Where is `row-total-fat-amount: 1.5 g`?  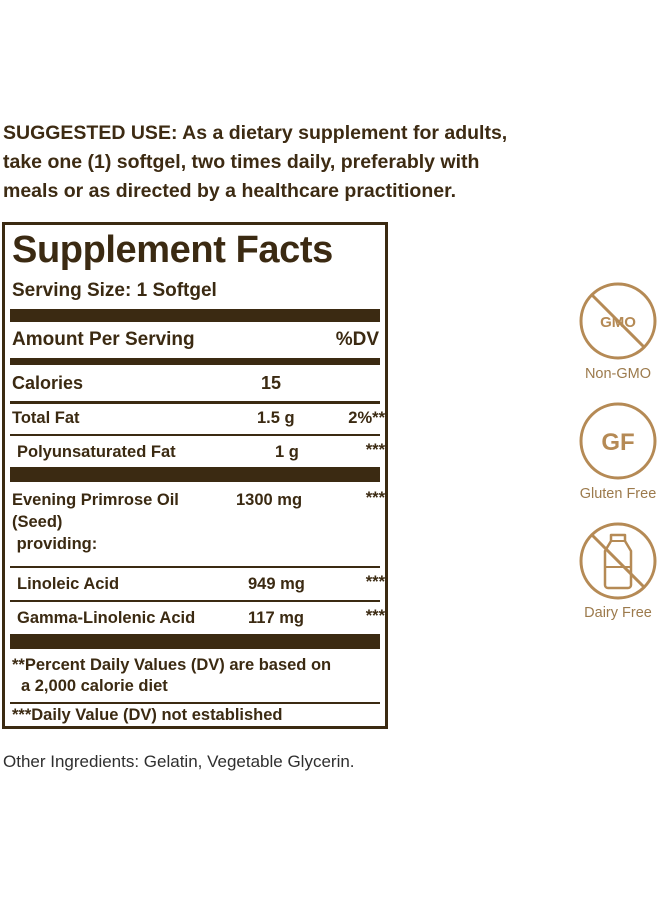 row-total-fat-amount: 1.5 g is located at coordinates (276, 418).